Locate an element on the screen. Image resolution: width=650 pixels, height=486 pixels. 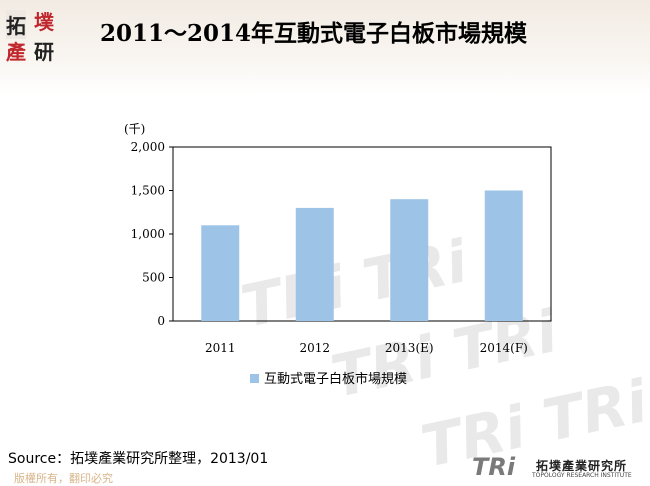
source-note: Source：拓墣產業研究所整理，2013/01 is located at coordinates (138, 459).